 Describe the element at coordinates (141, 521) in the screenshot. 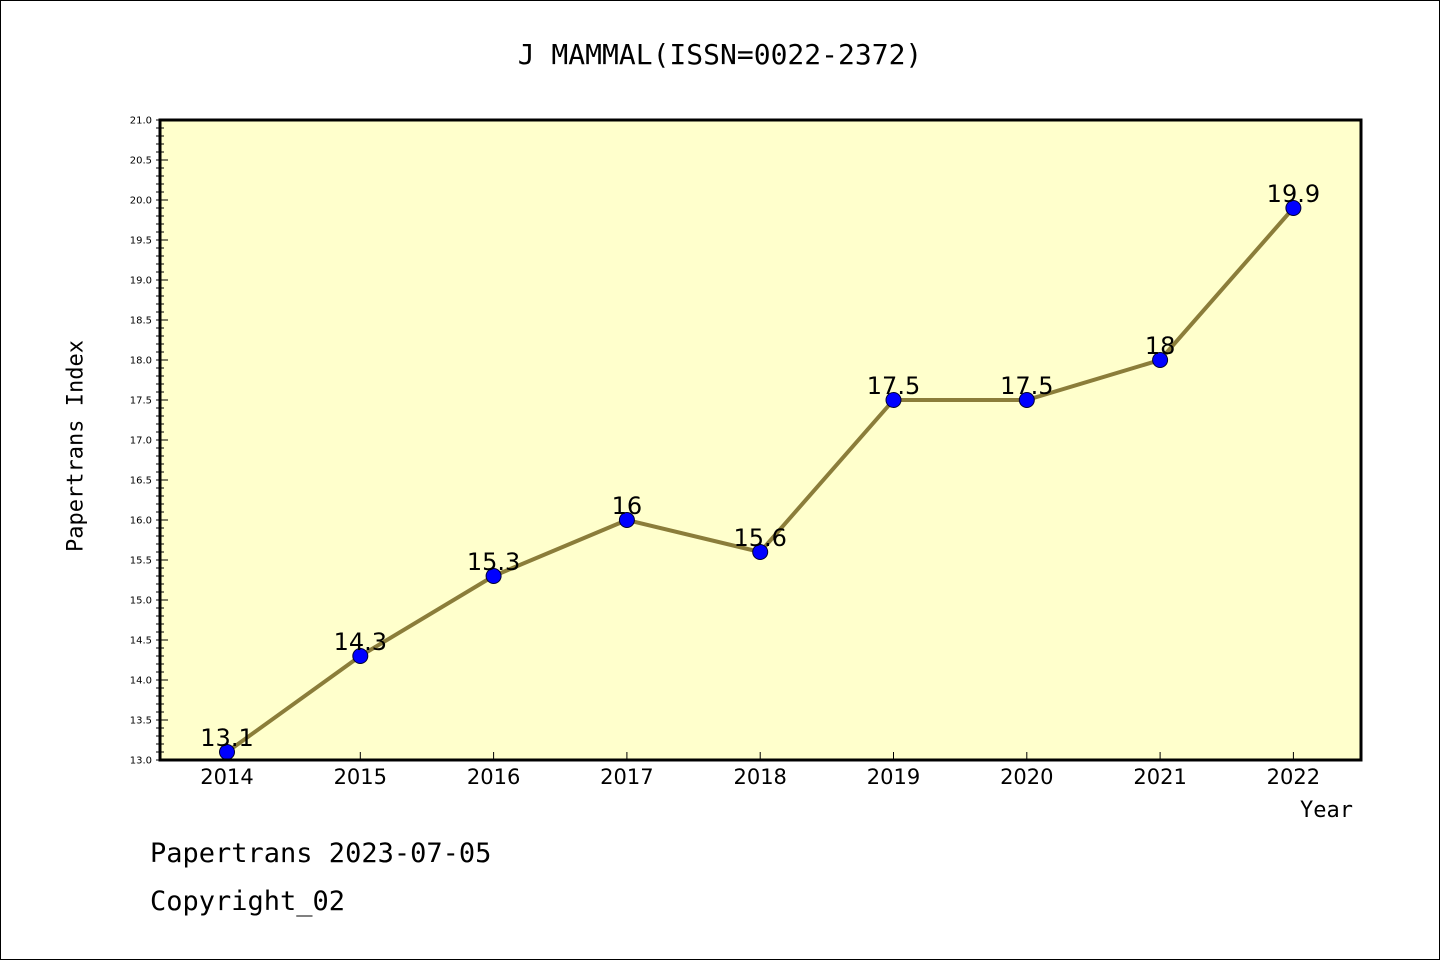

I see `y-tick-label: 16.0` at that location.